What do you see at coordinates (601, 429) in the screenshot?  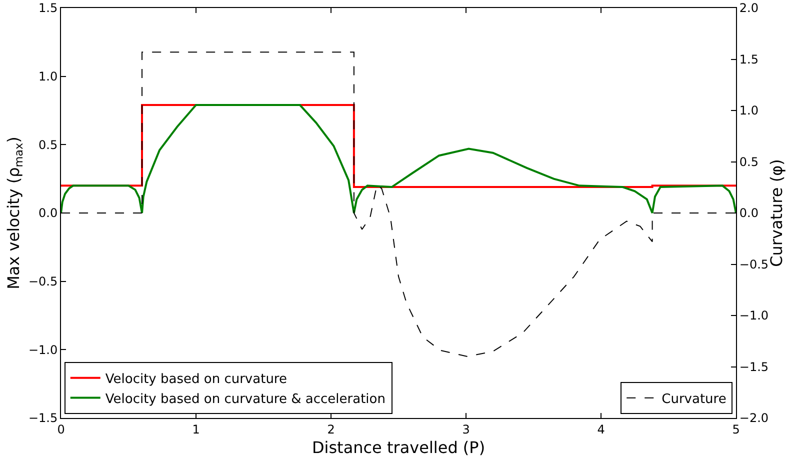 I see `x-tick-label: 4` at bounding box center [601, 429].